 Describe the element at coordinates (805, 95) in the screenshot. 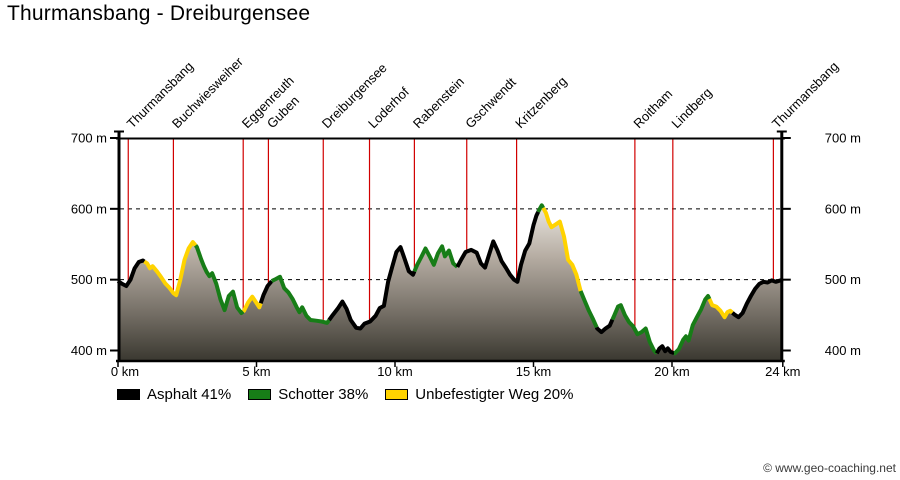

I see `waypoint-label: Thurmansbang` at that location.